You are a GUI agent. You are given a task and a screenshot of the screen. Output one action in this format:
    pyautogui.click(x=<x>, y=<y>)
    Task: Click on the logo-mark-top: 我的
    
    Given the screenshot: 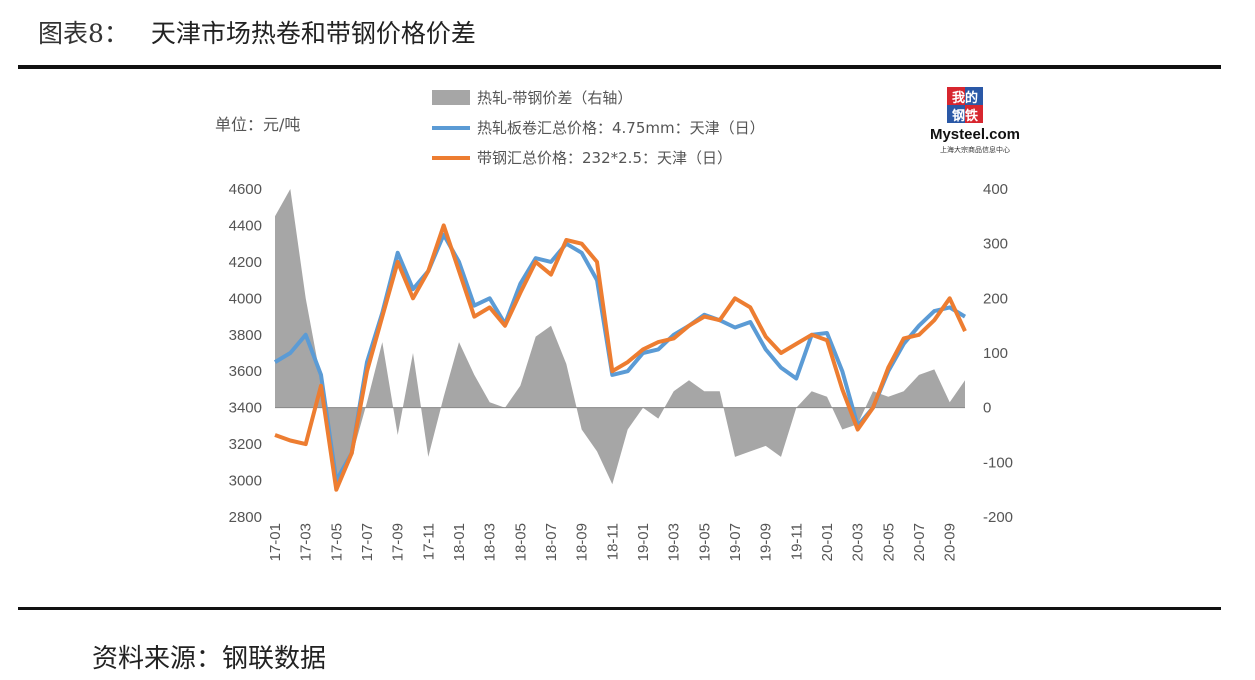 What is the action you would take?
    pyautogui.click(x=965, y=98)
    